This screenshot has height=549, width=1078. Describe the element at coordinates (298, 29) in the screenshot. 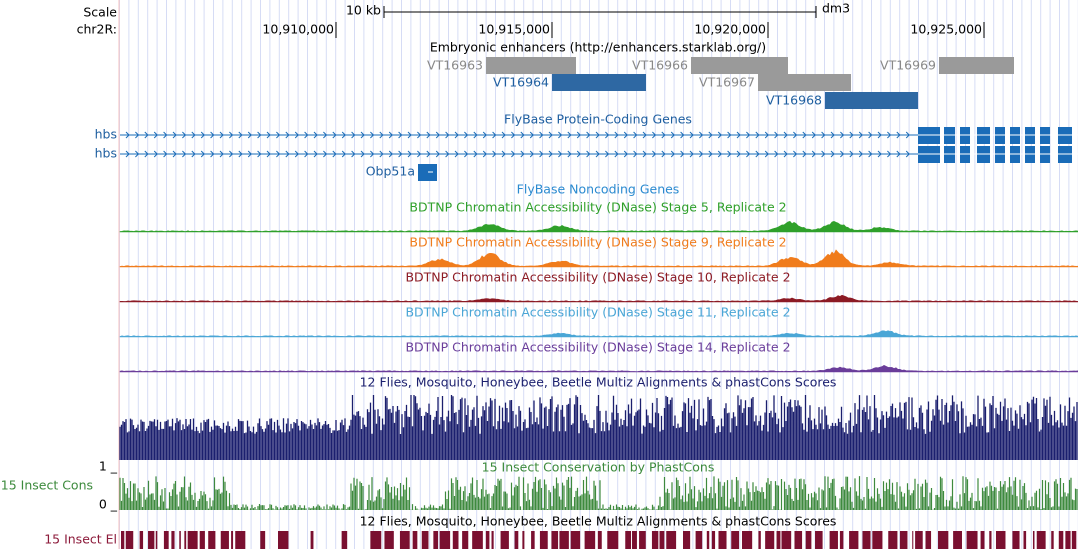

I see `ruler-position: 10,910,000` at that location.